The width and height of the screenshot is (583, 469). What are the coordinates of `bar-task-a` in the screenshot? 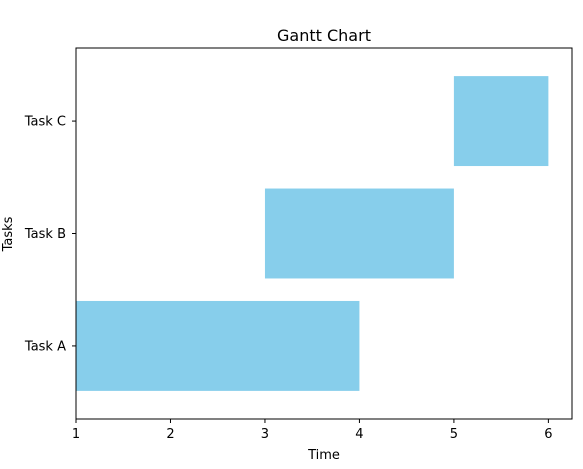 It's located at (218, 345).